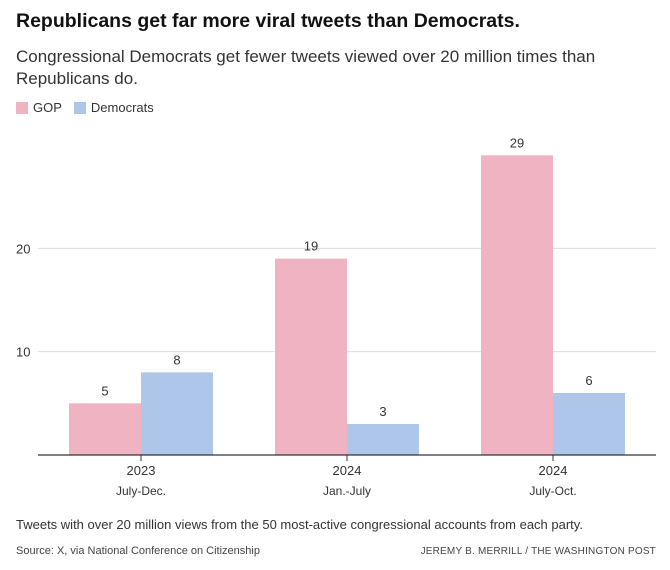  What do you see at coordinates (122, 107) in the screenshot?
I see `legend-label-democrats: Democrats` at bounding box center [122, 107].